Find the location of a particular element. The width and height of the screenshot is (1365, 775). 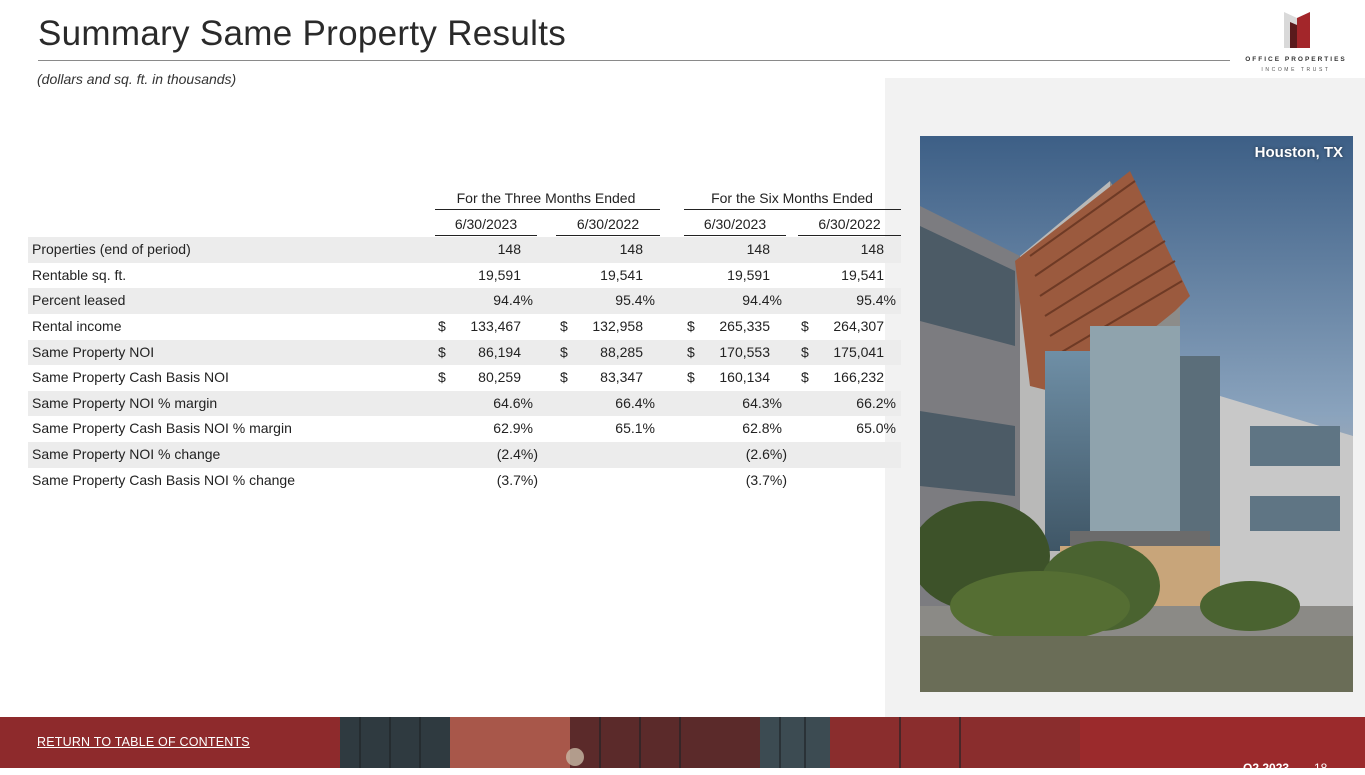

table-cell: 166,232 is located at coordinates (858, 377).